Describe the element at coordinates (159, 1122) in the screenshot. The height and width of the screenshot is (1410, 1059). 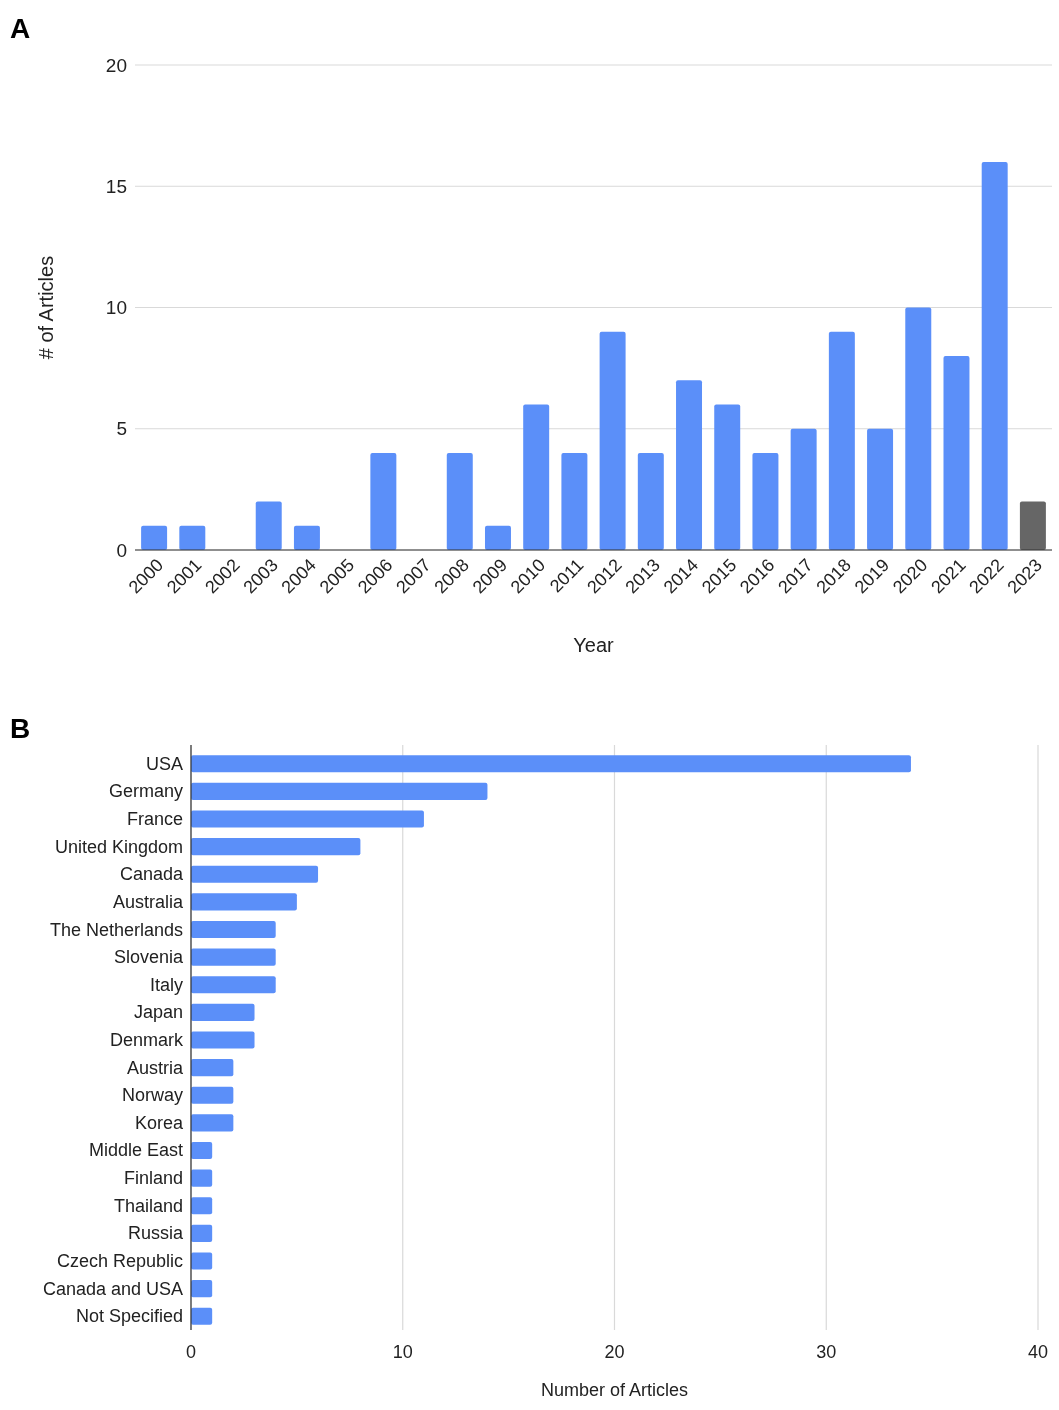
I see `y-tick-label: Korea` at that location.